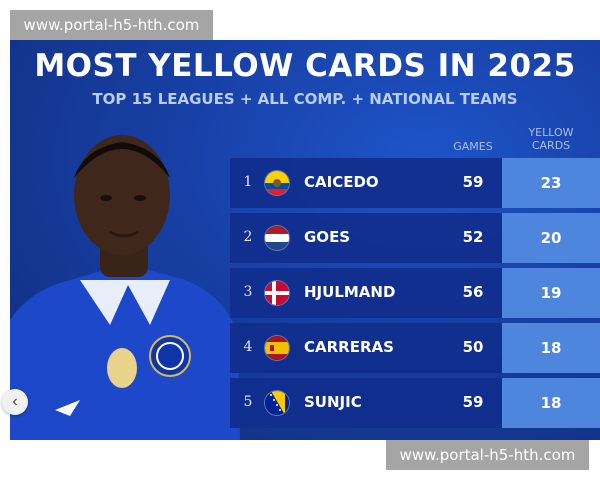 This screenshot has width=600, height=480. I want to click on chevron-left-icon: ‹, so click(15, 402).